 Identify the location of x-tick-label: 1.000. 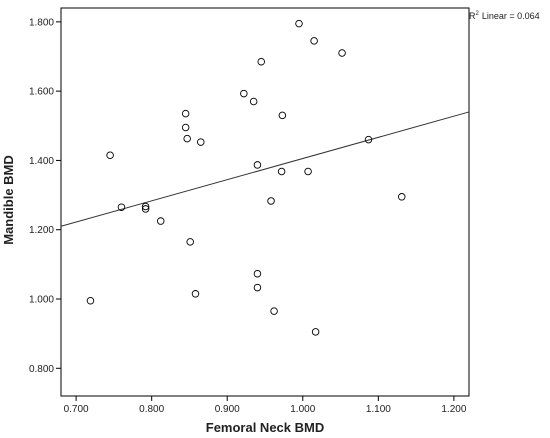
(302, 409).